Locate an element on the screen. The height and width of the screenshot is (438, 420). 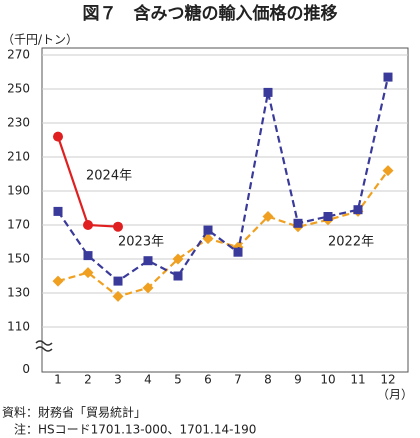
y-tick-label: 250 is located at coordinates (18, 89).